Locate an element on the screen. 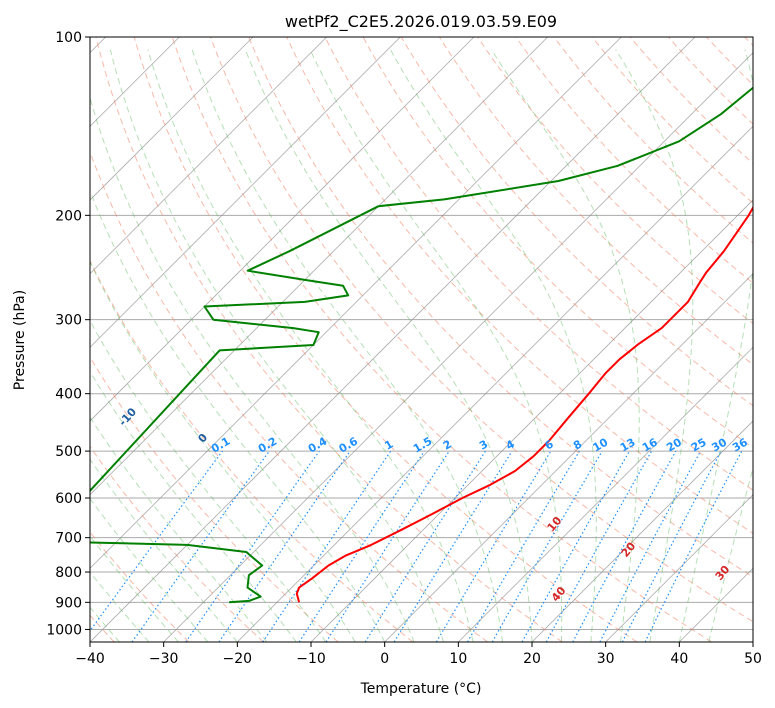 This screenshot has height=708, width=775. x-tick-label: −30 is located at coordinates (164, 659).